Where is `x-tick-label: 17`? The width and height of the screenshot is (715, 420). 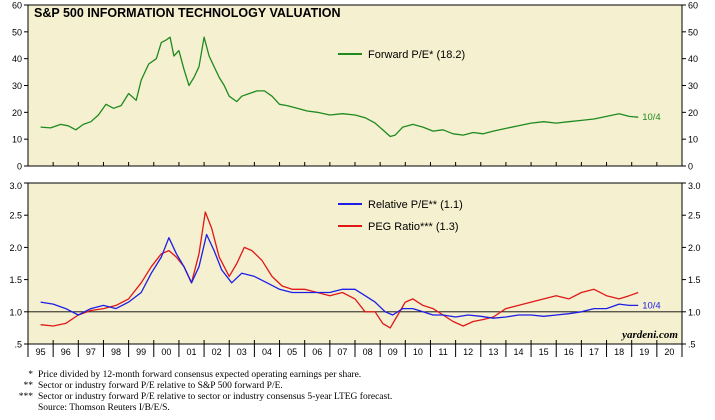 x-tick-label: 17 is located at coordinates (594, 352).